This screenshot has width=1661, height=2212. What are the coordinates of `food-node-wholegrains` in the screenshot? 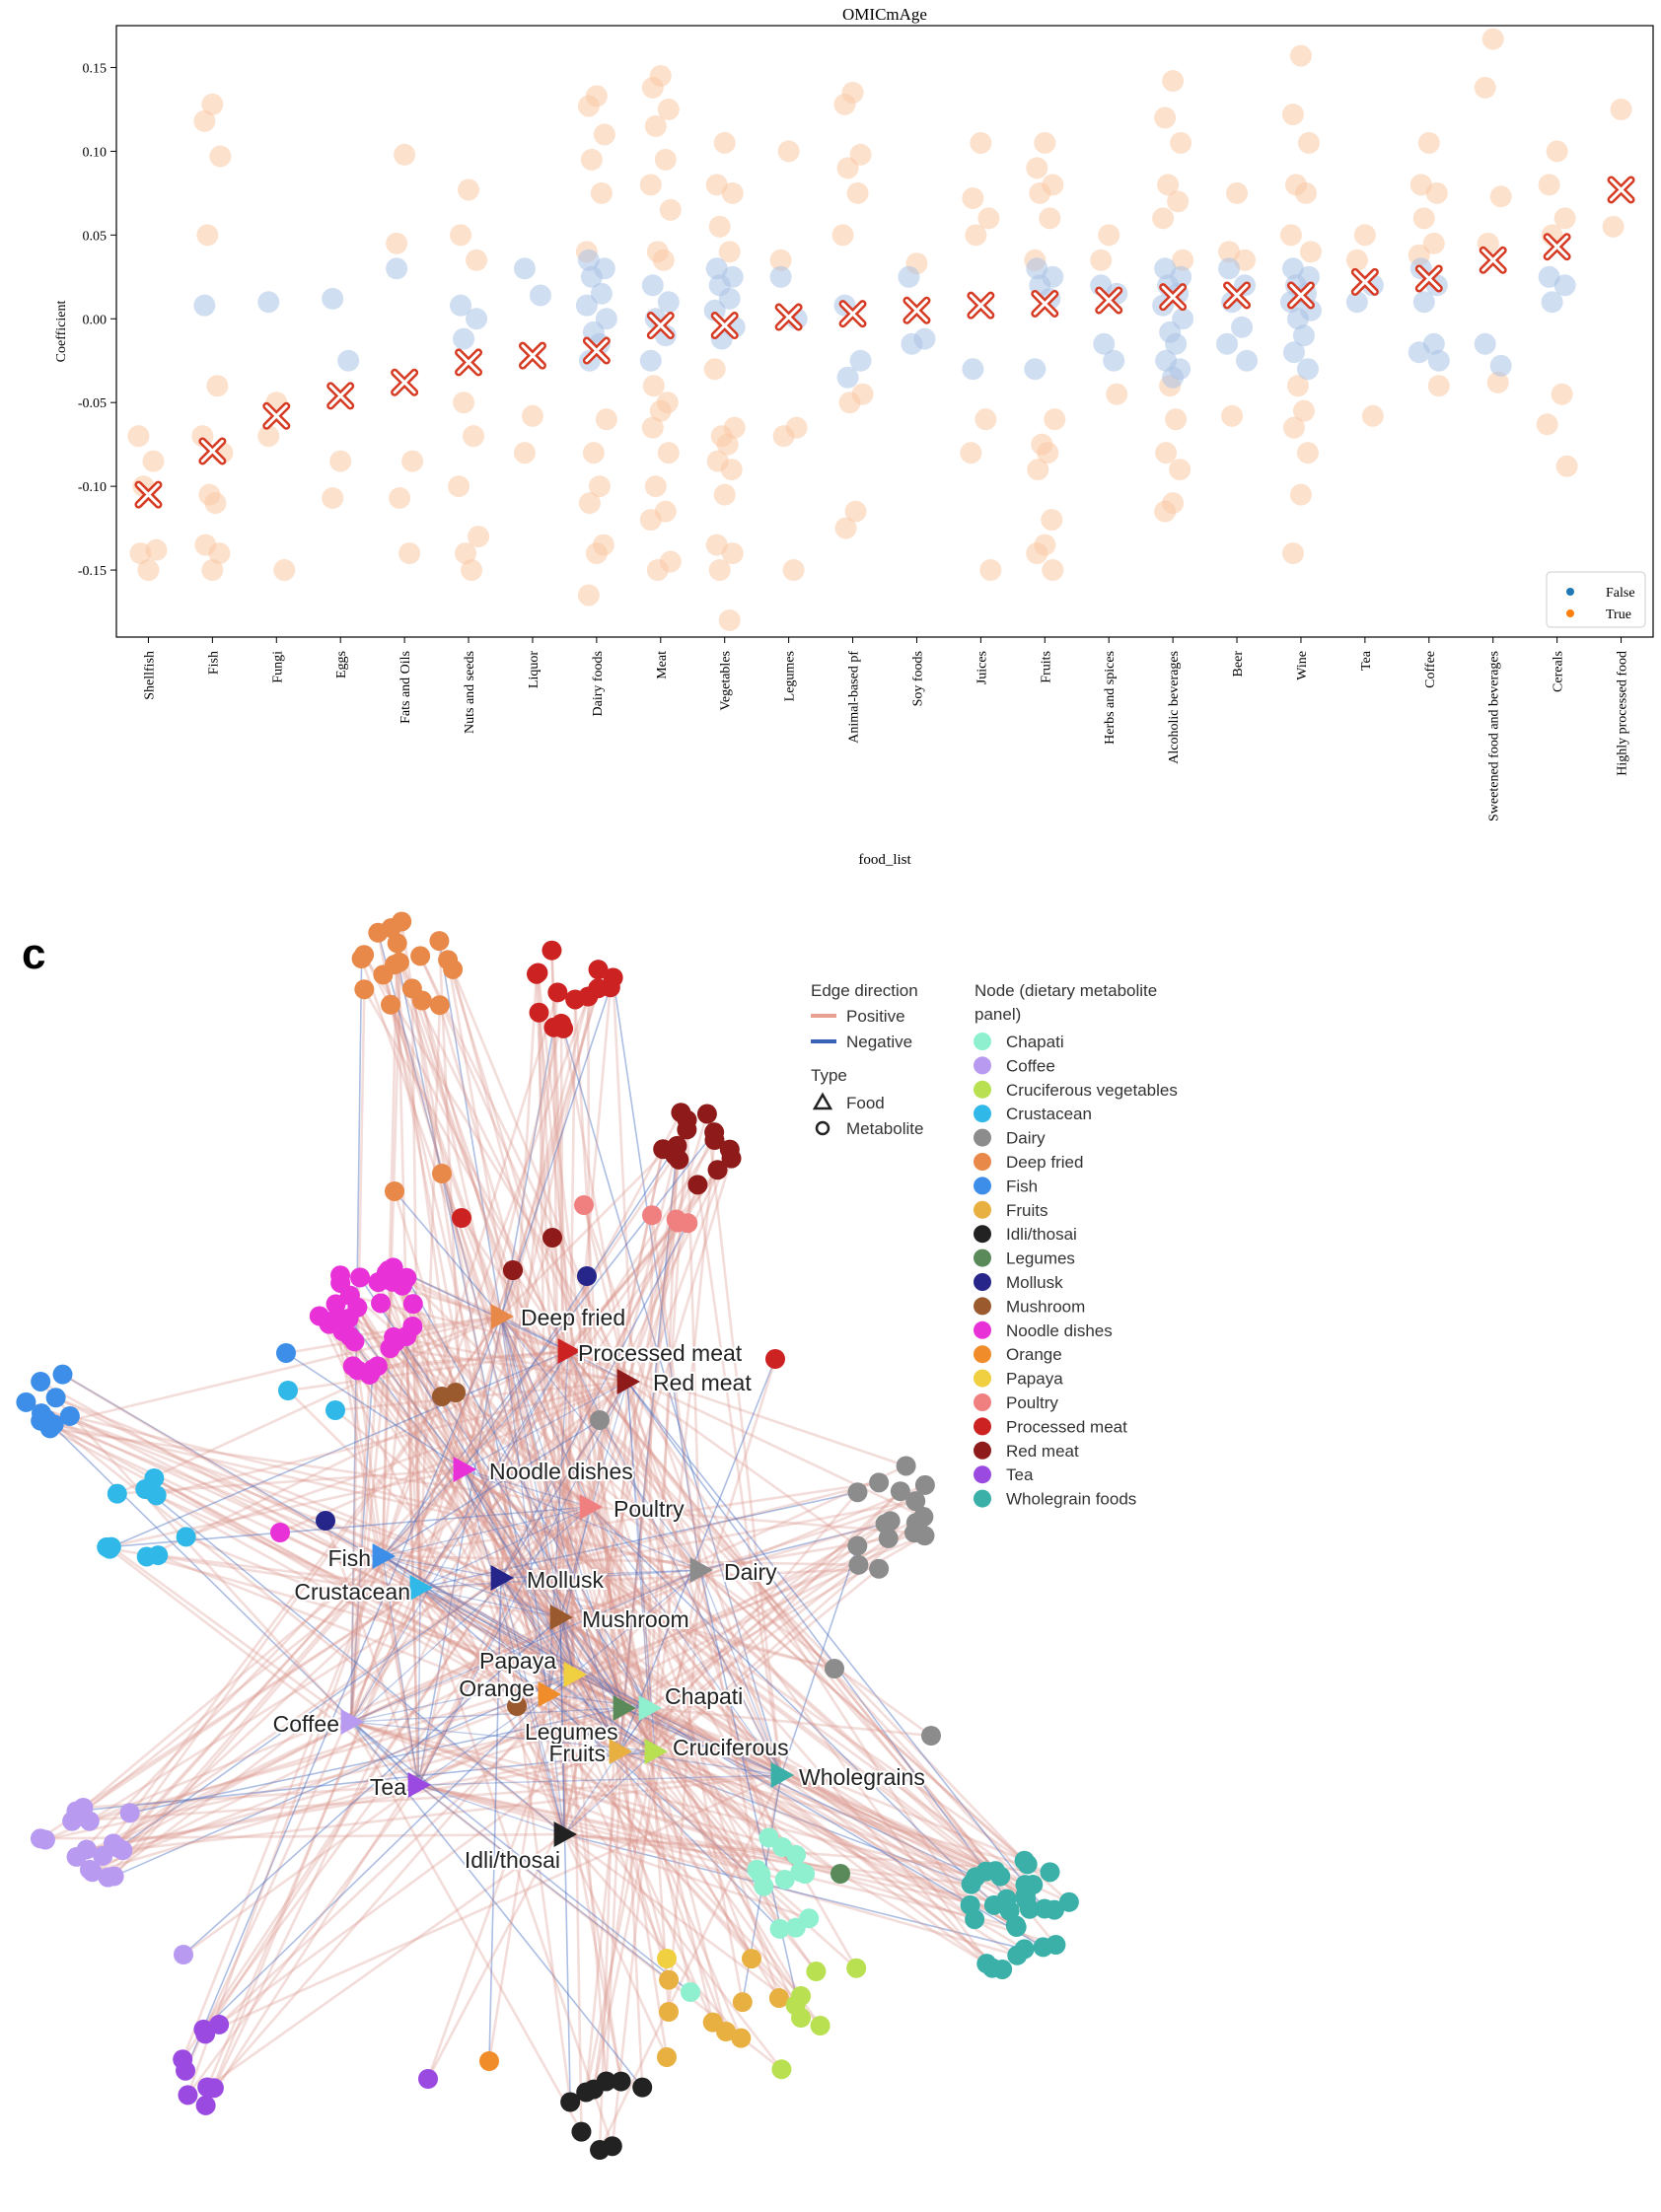 It's located at (782, 1775).